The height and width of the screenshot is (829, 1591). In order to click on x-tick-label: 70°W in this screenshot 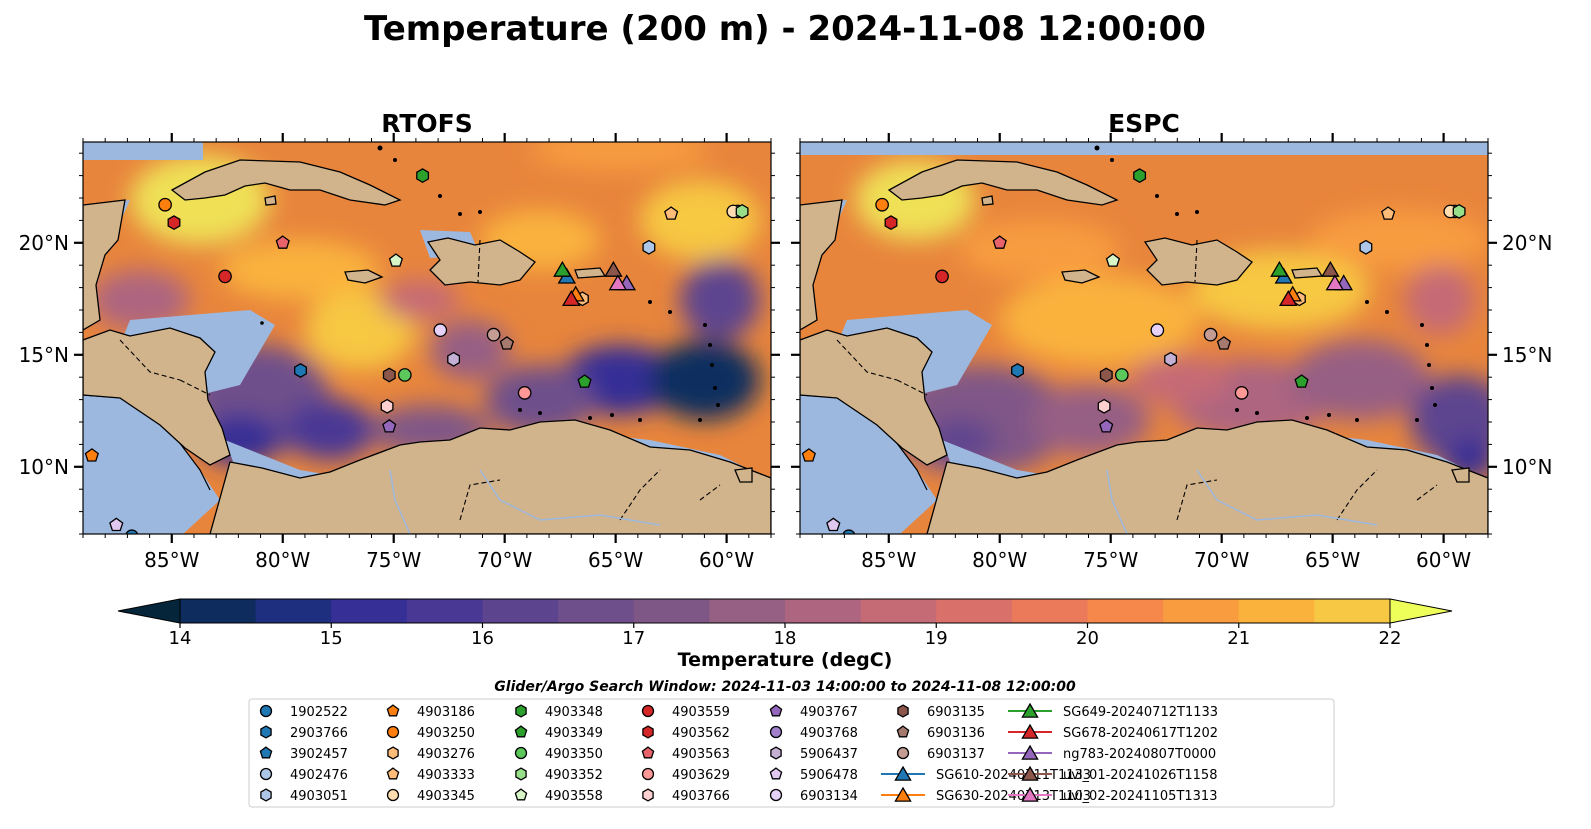, I will do `click(1221, 560)`.